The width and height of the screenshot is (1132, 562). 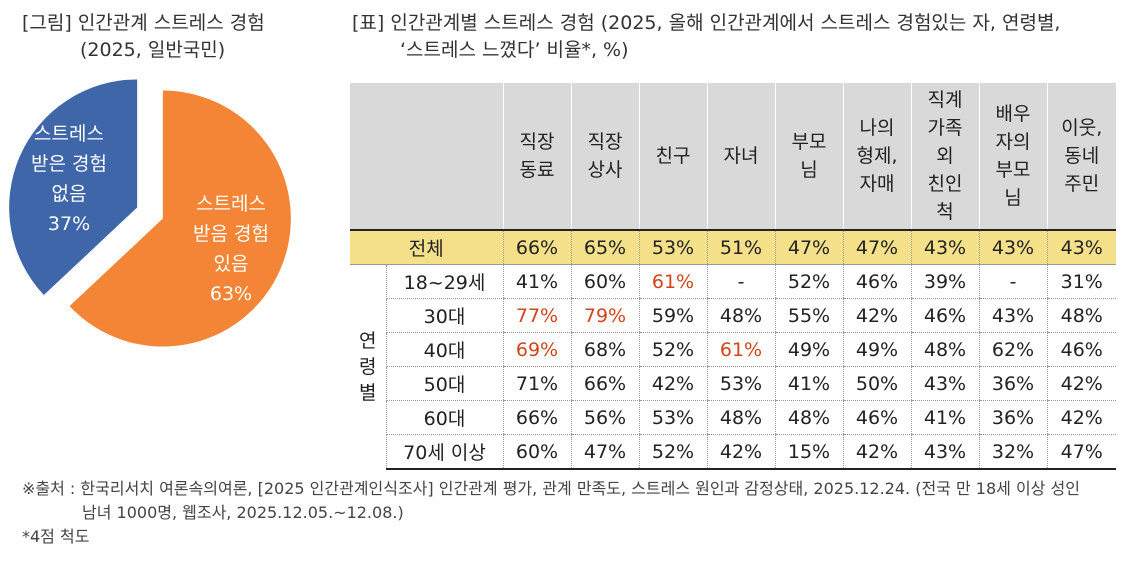 I want to click on column-header-0: 직장 동료, so click(x=536, y=157).